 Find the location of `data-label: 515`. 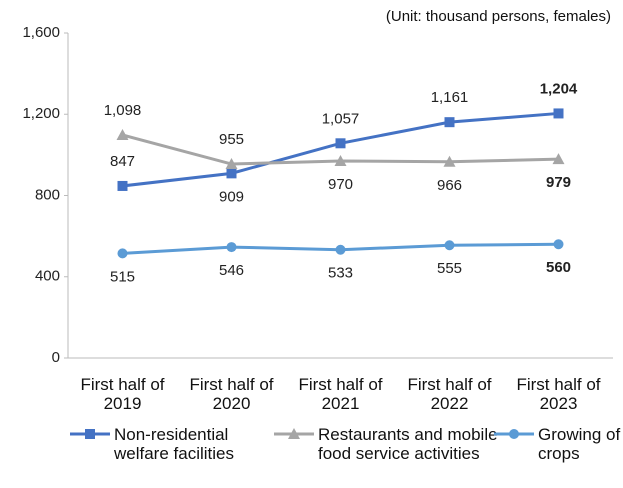

data-label: 515 is located at coordinates (122, 276).